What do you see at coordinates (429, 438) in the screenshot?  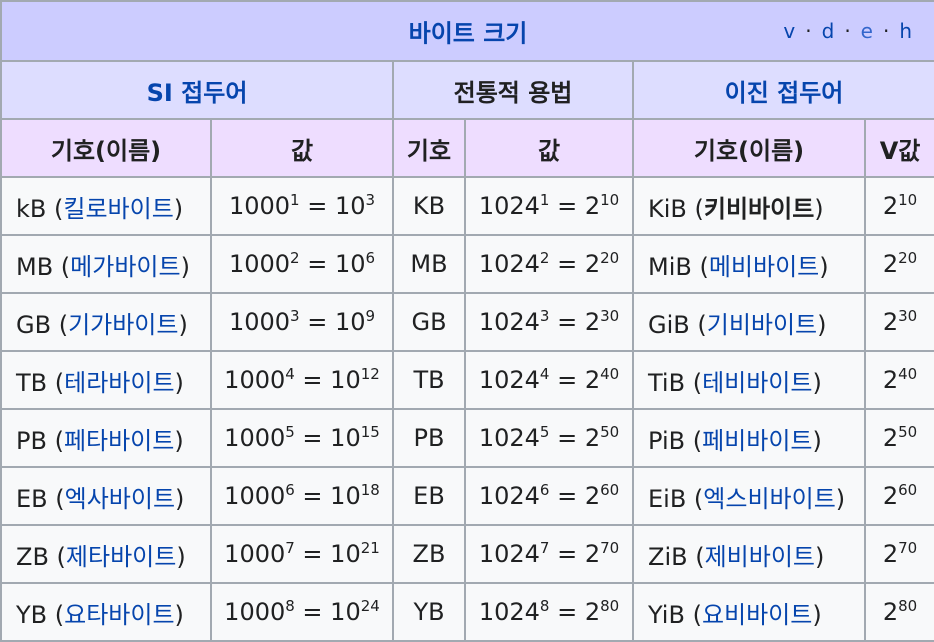 I see `trad-symbol-cell: PB` at bounding box center [429, 438].